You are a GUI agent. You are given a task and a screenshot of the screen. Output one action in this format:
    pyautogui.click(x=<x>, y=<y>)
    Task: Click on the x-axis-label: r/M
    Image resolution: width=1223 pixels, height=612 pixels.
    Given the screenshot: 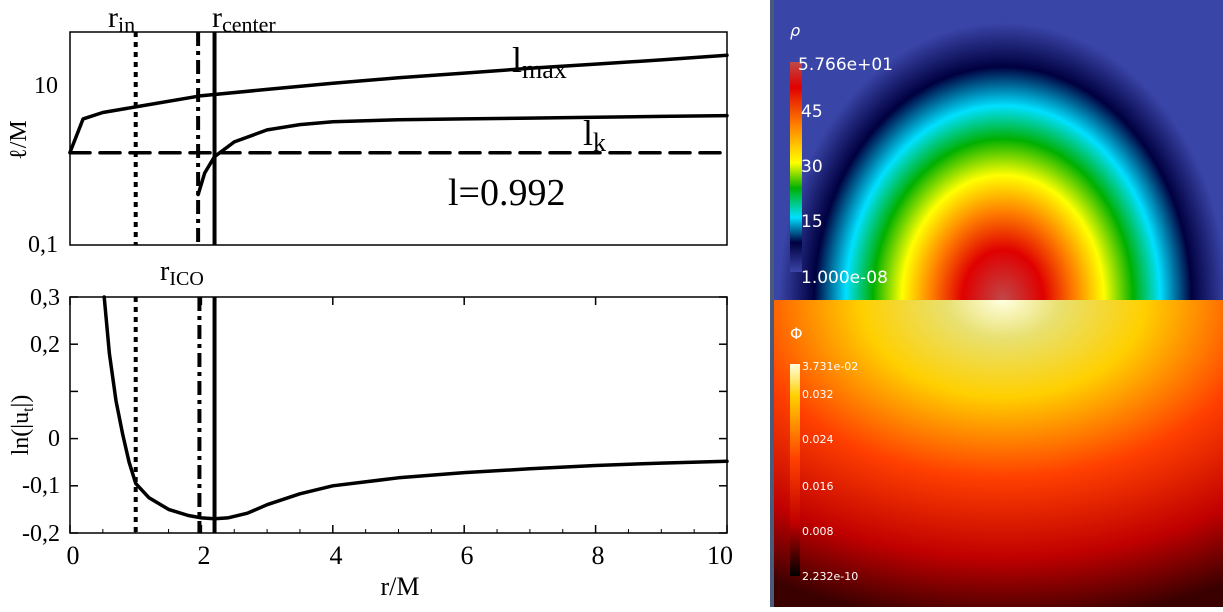 What is the action you would take?
    pyautogui.click(x=400, y=586)
    